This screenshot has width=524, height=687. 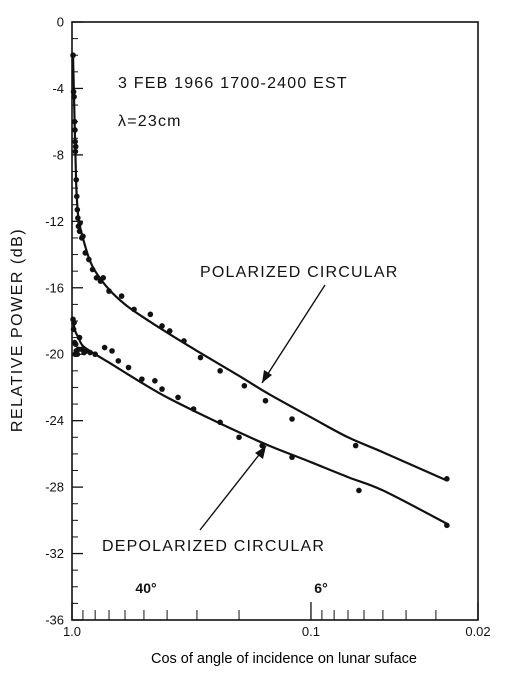 What do you see at coordinates (54, 420) in the screenshot?
I see `y-tick-label: -24` at bounding box center [54, 420].